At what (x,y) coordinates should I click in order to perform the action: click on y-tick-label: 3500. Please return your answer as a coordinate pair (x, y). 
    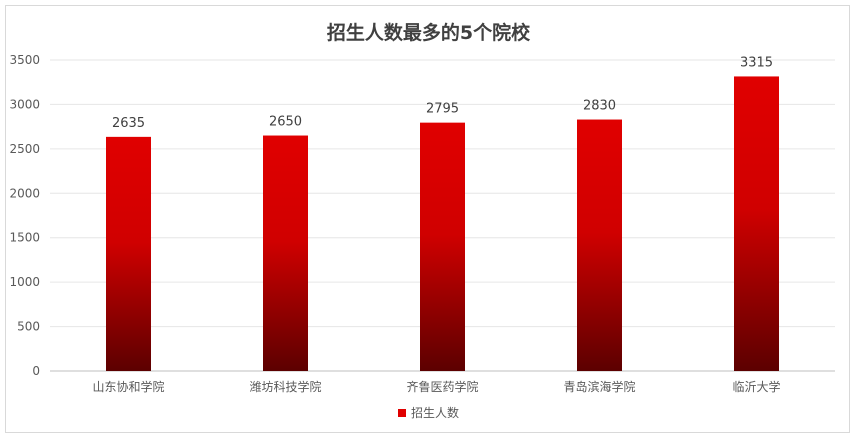
    Looking at the image, I should click on (24, 60).